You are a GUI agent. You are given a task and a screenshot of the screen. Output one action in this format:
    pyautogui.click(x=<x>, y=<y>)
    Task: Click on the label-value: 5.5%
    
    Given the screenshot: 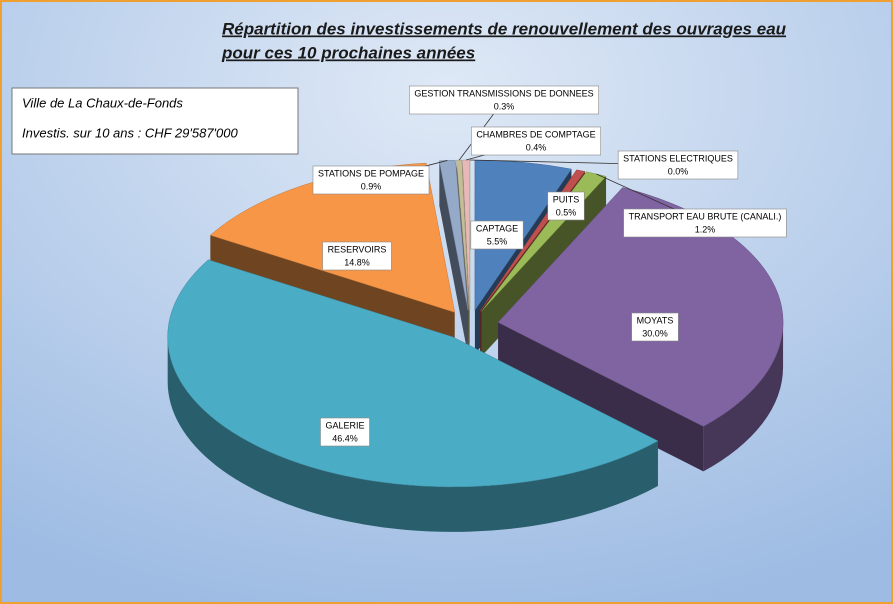 What is the action you would take?
    pyautogui.click(x=497, y=241)
    